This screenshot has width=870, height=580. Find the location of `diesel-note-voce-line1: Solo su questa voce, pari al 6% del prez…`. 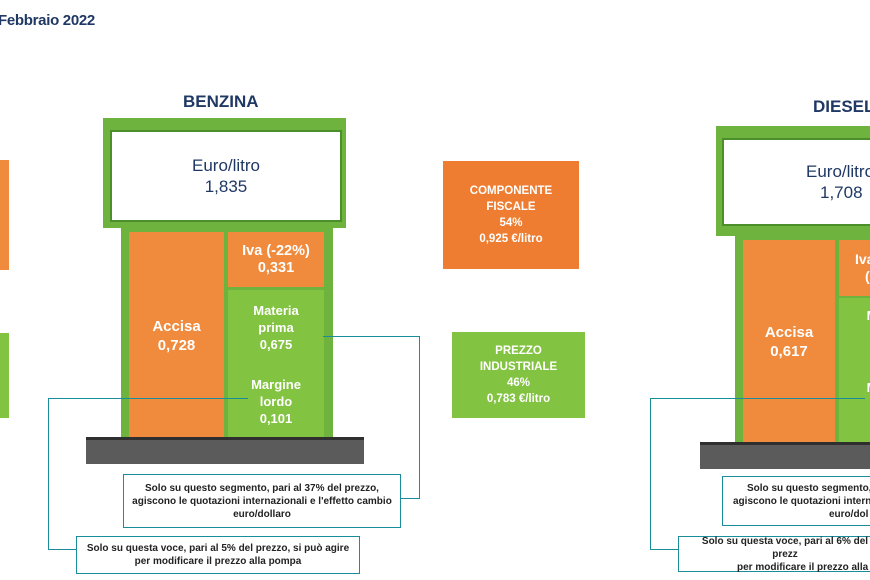

diesel-note-voce-line1: Solo su questa voce, pari al 6% del prez… is located at coordinates (785, 547).